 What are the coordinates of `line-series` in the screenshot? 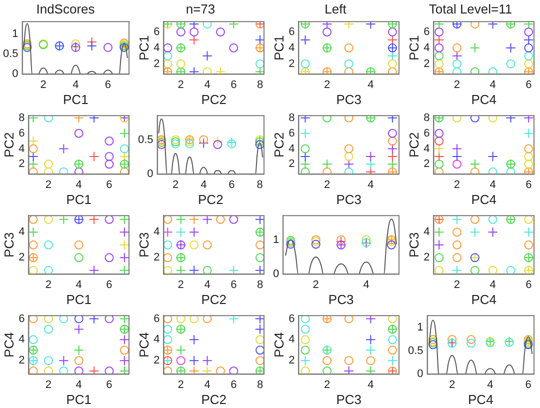 It's located at (211, 146).